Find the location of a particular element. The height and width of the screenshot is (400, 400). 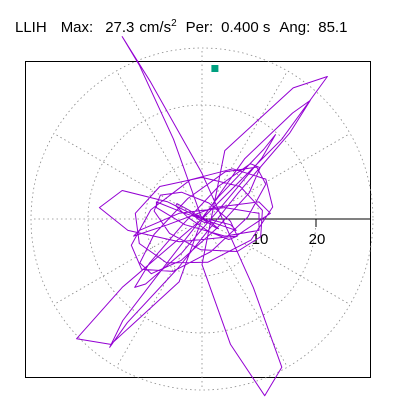

max-label: Max: is located at coordinates (77, 27).